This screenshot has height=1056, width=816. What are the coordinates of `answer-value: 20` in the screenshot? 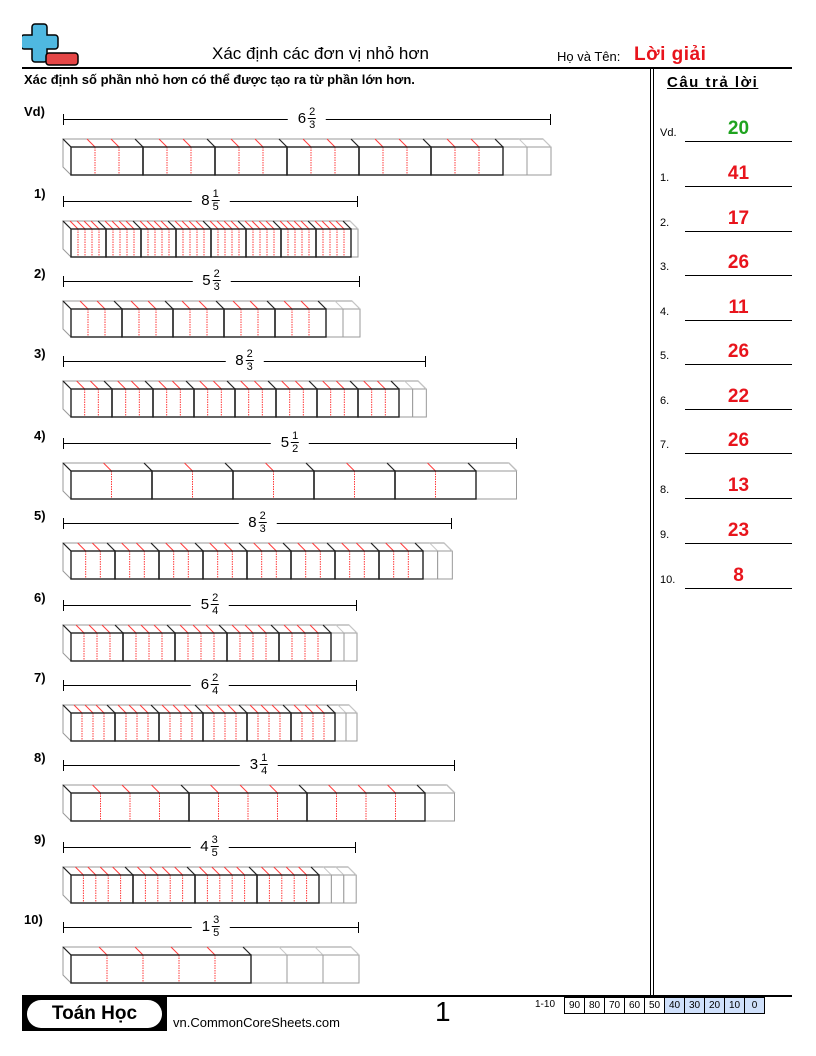 It's located at (738, 128).